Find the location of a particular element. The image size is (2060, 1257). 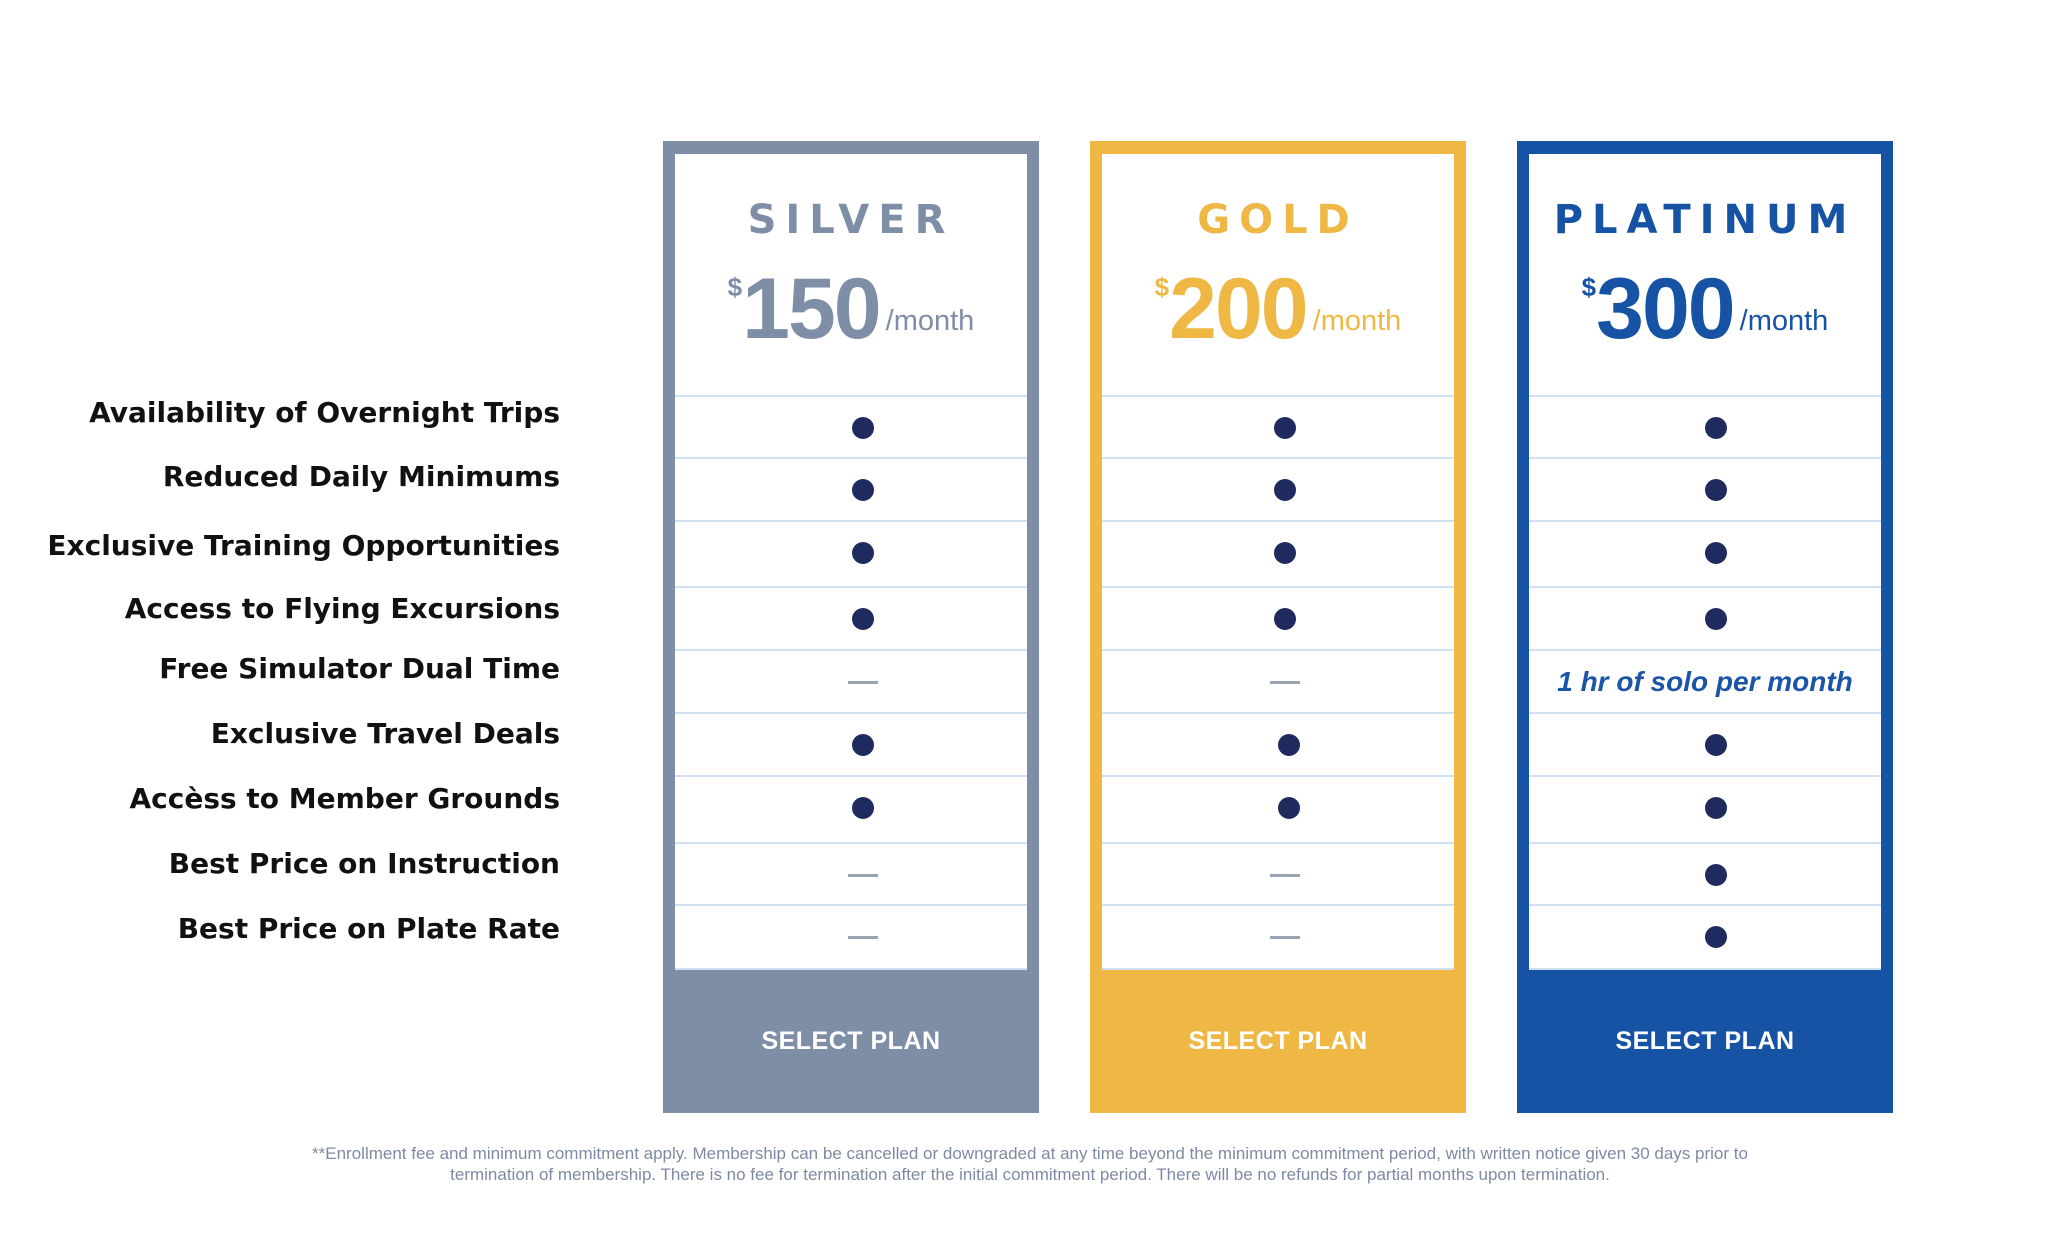

feature-label: Accèss to Member Grounds is located at coordinates (344, 798).